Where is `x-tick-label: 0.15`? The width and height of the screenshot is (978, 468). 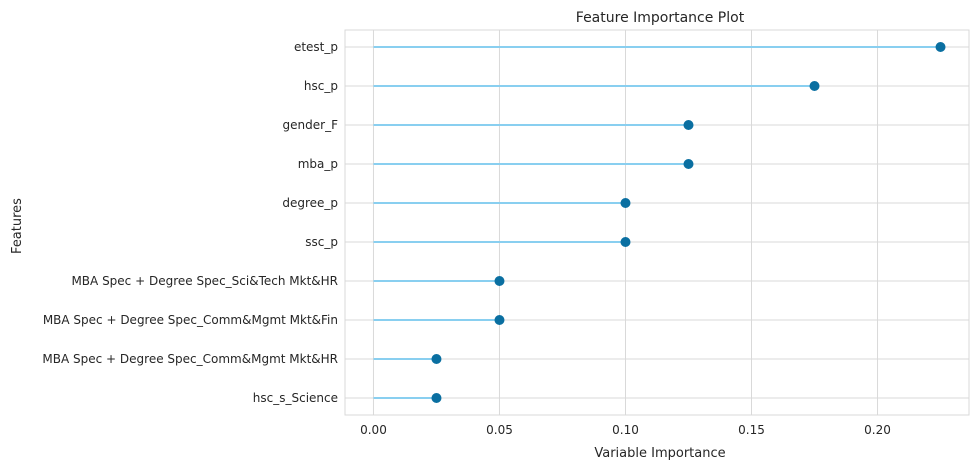
x-tick-label: 0.15 is located at coordinates (751, 430).